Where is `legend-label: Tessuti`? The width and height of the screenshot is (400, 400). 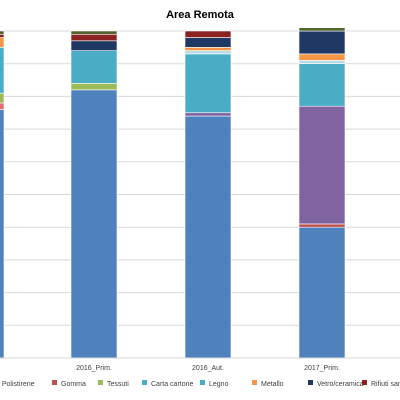
legend-label: Tessuti is located at coordinates (118, 384).